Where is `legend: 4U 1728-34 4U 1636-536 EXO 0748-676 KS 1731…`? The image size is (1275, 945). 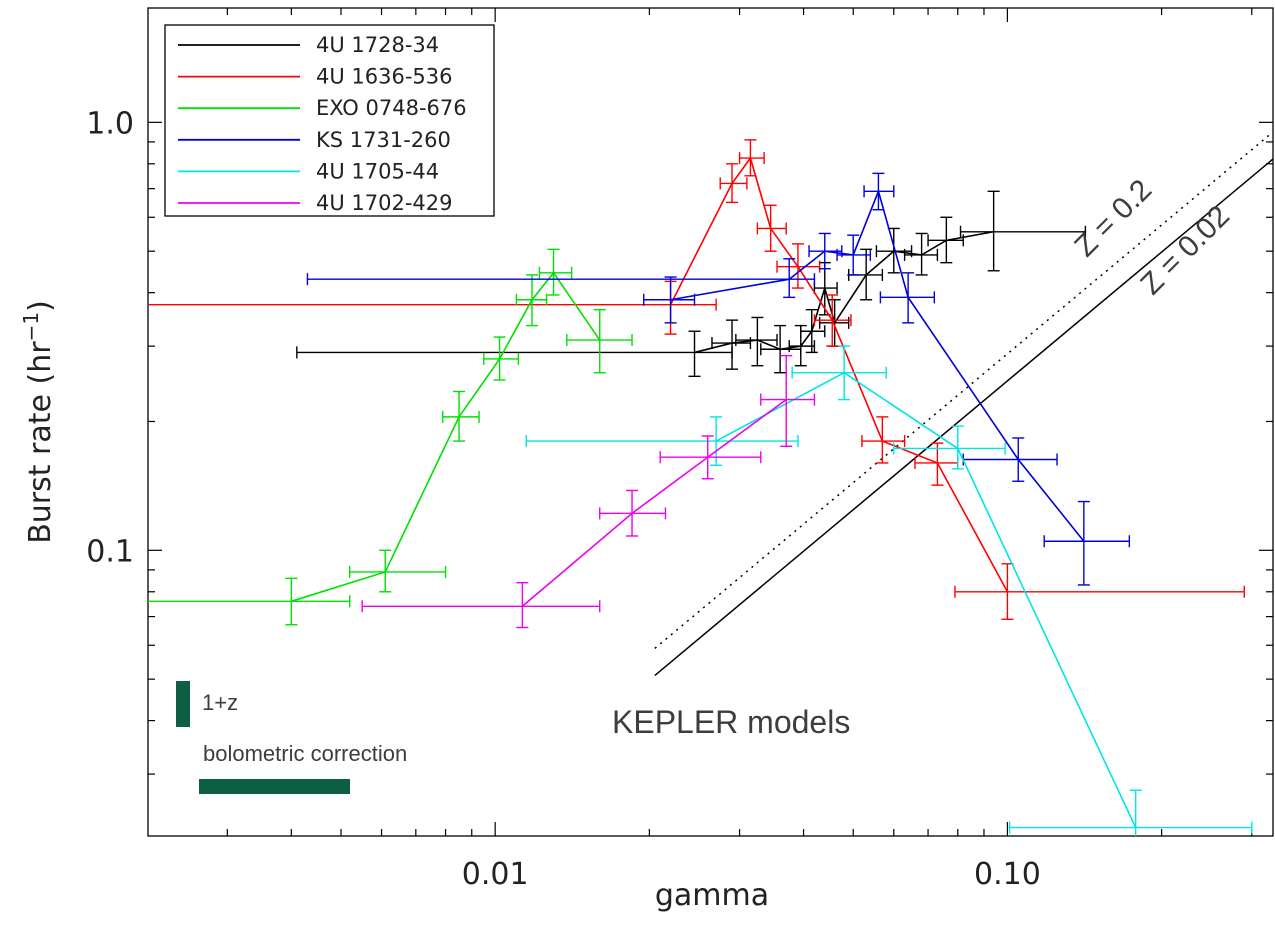
legend: 4U 1728-34 4U 1636-536 EXO 0748-676 KS 1731… is located at coordinates (329, 120).